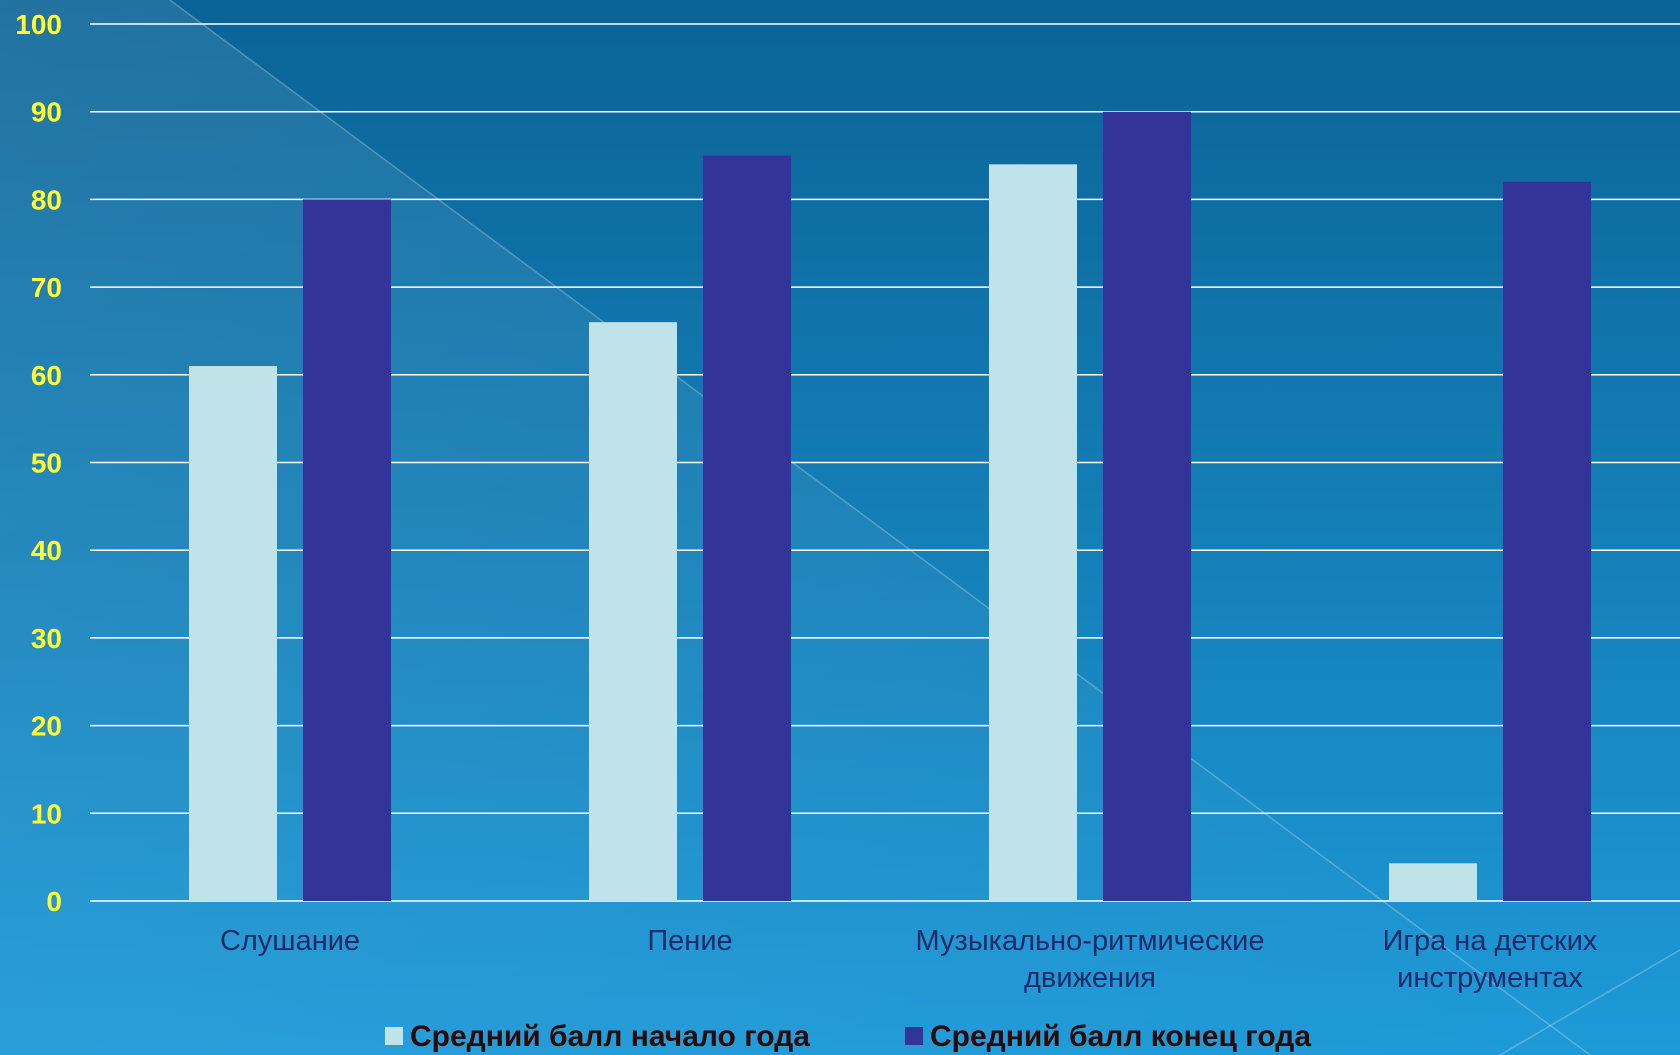  Describe the element at coordinates (38, 24) in the screenshot. I see `y-tick-label: 100` at that location.